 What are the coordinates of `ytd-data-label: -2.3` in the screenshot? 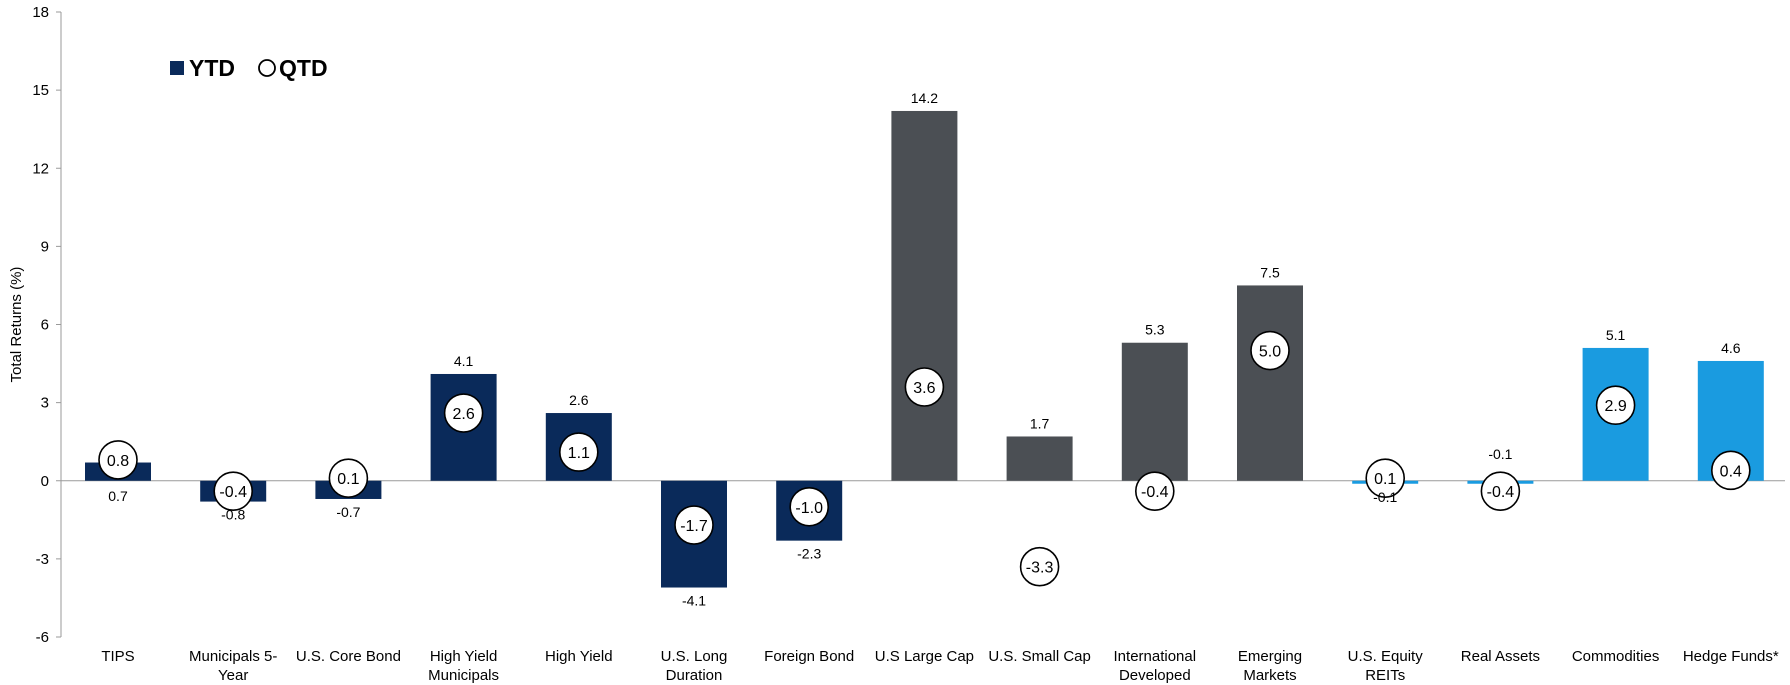 It's located at (809, 554).